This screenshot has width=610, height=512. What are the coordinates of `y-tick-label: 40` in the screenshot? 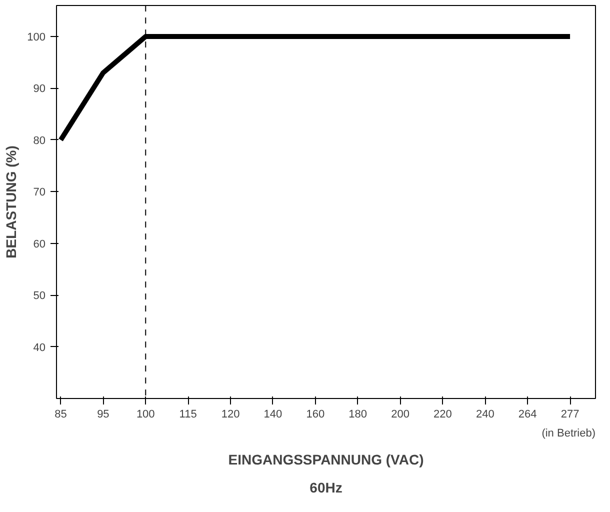 It's located at (39, 348).